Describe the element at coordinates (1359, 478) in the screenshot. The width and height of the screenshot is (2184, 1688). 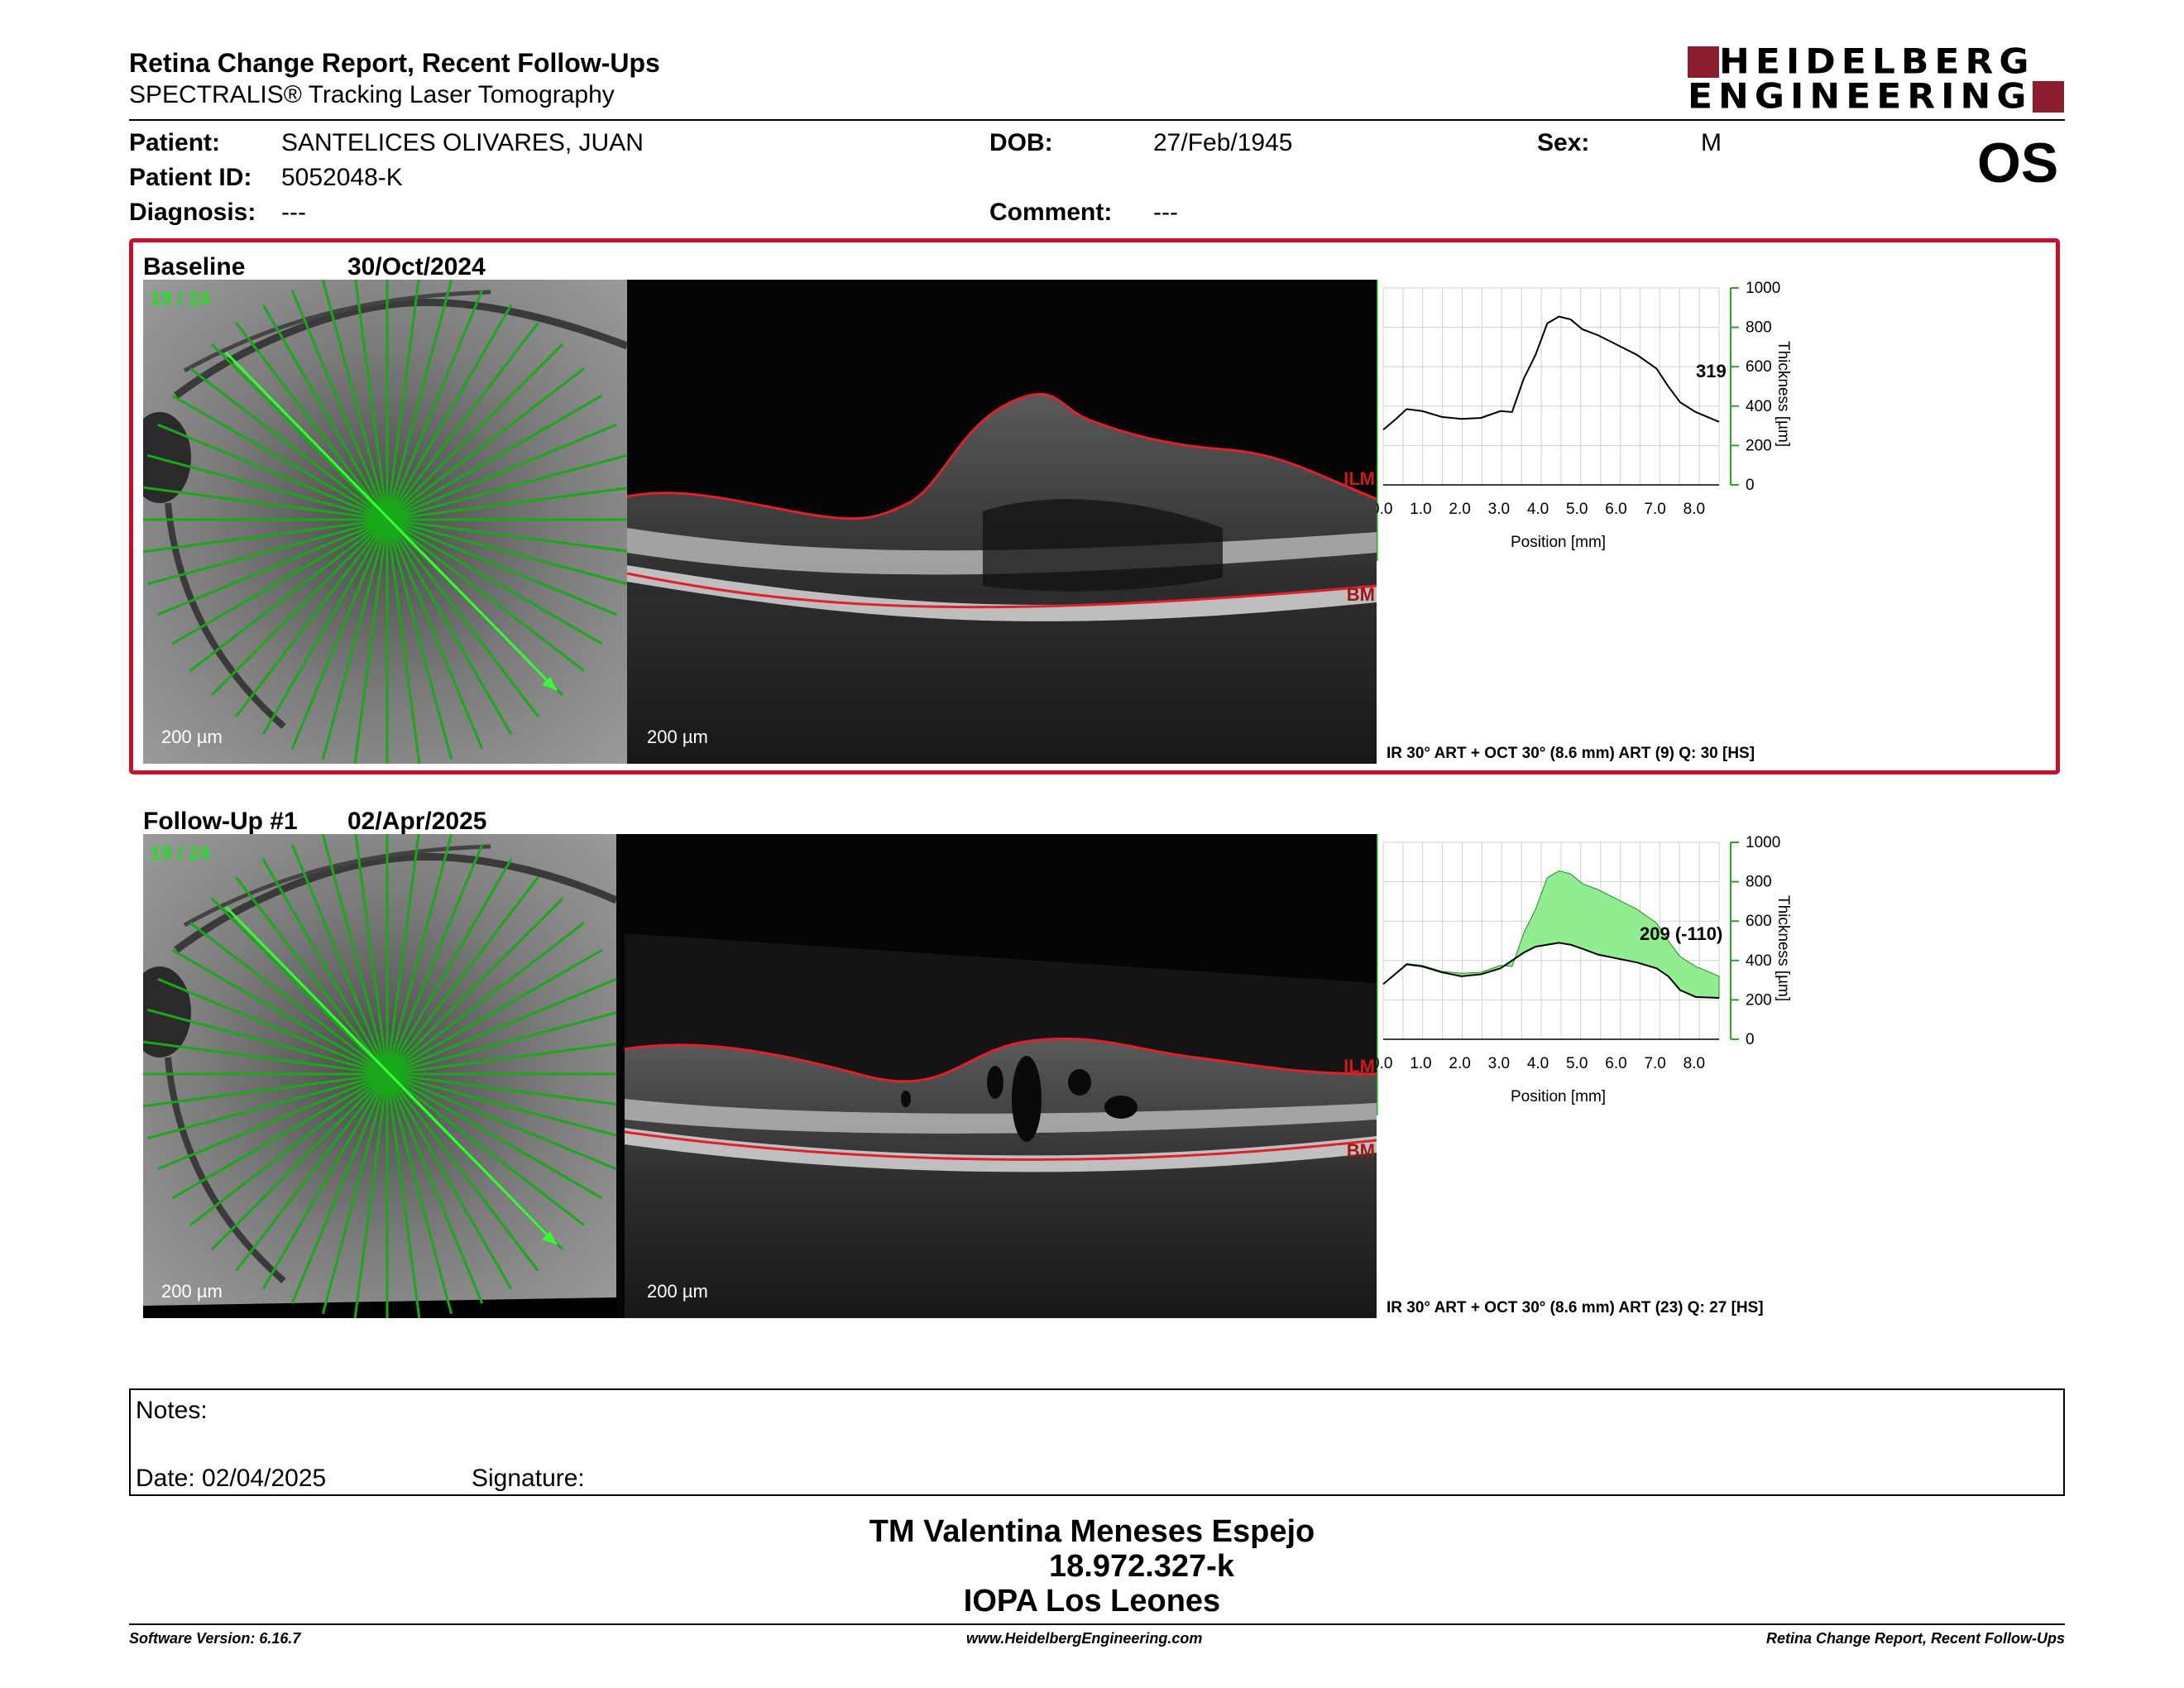
I see `baseline-ilm-label: ILM` at that location.